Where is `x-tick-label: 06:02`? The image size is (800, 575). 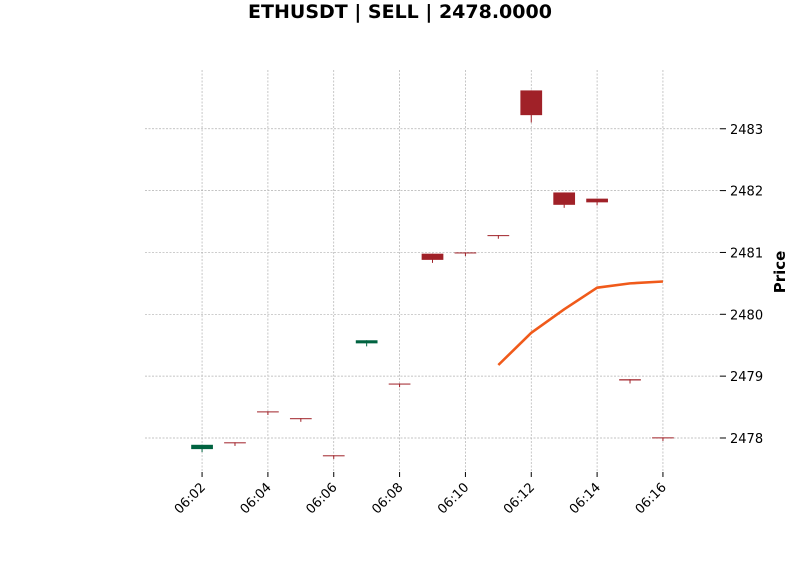
x-tick-label: 06:02 is located at coordinates (190, 498).